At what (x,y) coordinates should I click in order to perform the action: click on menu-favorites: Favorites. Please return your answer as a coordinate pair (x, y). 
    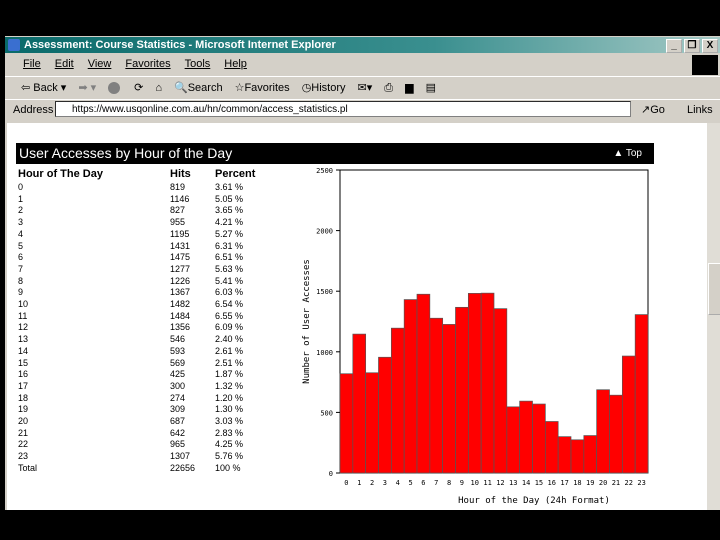
    Looking at the image, I should click on (148, 64).